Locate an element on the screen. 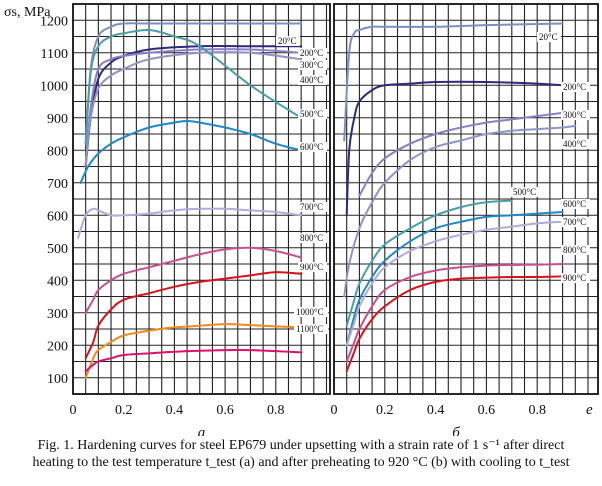 The image size is (602, 486). y-tick-label: 900 is located at coordinates (57, 119).